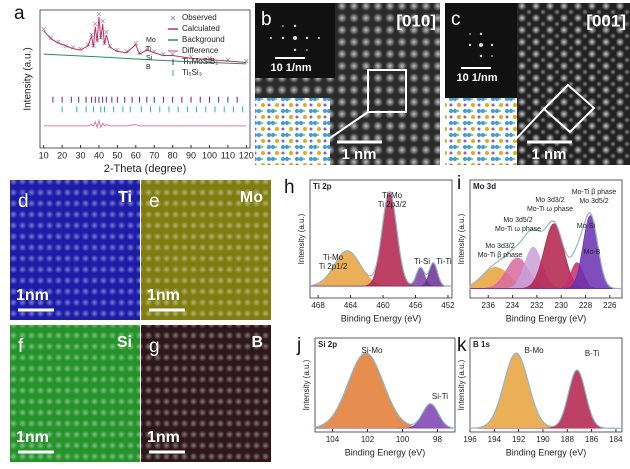 This screenshot has height=469, width=630. What do you see at coordinates (200, 61) in the screenshot?
I see `legend-label: Ti₄MoSiB₂` at bounding box center [200, 61].